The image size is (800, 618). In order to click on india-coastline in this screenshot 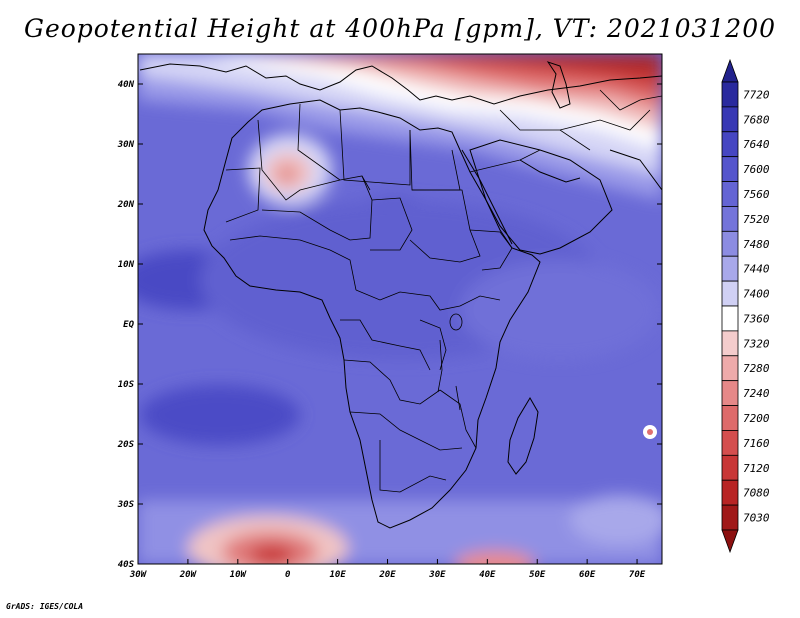, I will do `click(635, 170)`.